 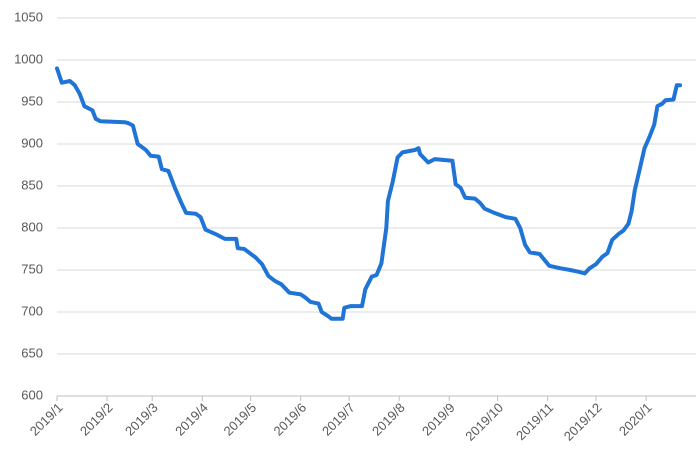 I want to click on x-tick-label: 2019/6, so click(x=290, y=419).